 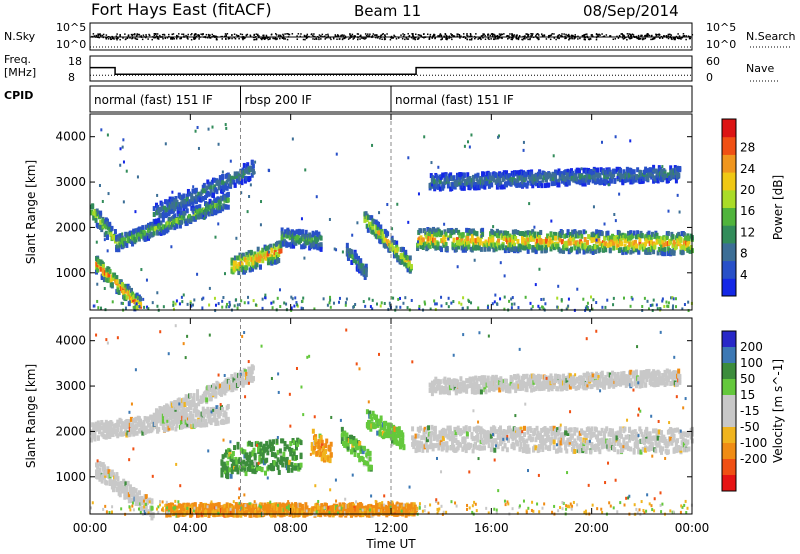 What do you see at coordinates (75, 61) in the screenshot?
I see `freq-left-tick: 18` at bounding box center [75, 61].